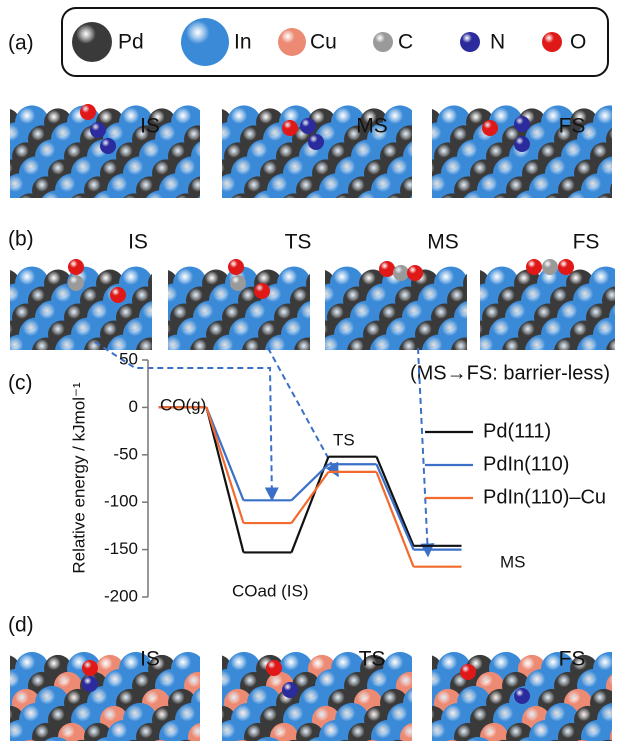 This screenshot has height=741, width=618. Describe the element at coordinates (150, 659) in the screenshot. I see `image-label: IS` at that location.